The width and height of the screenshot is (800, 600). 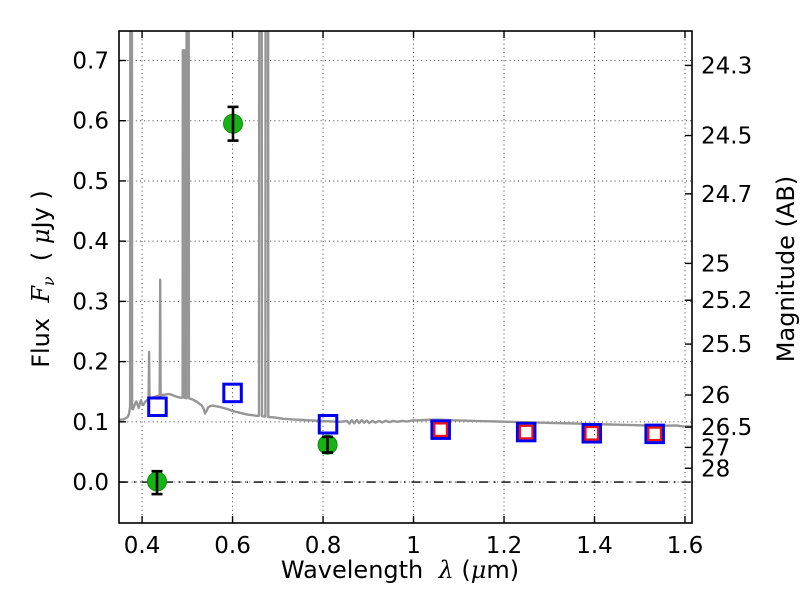 I want to click on x-axis-label: Wavelength λ (μm), so click(x=400, y=570).